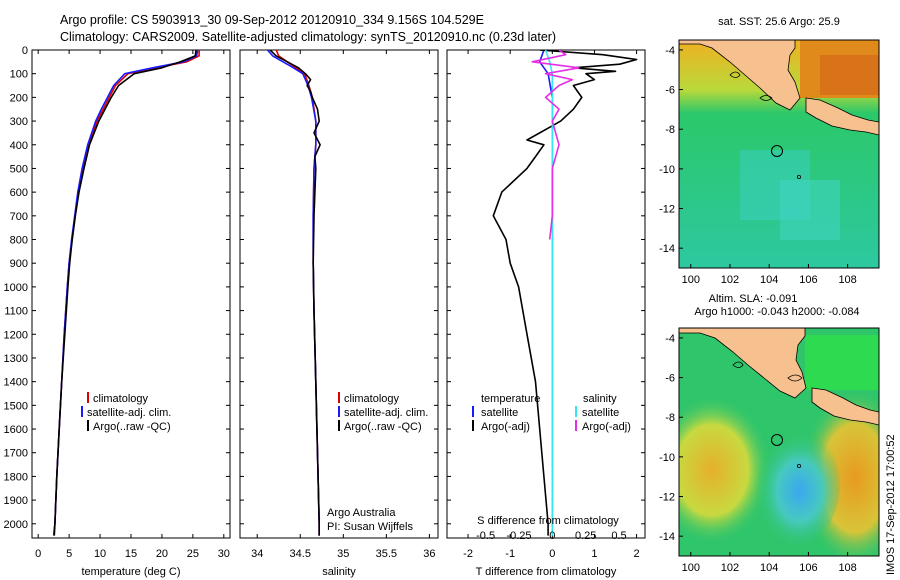 This screenshot has width=900, height=580. I want to click on legend-satellite-label: satellite-adj. clim., so click(386, 413).